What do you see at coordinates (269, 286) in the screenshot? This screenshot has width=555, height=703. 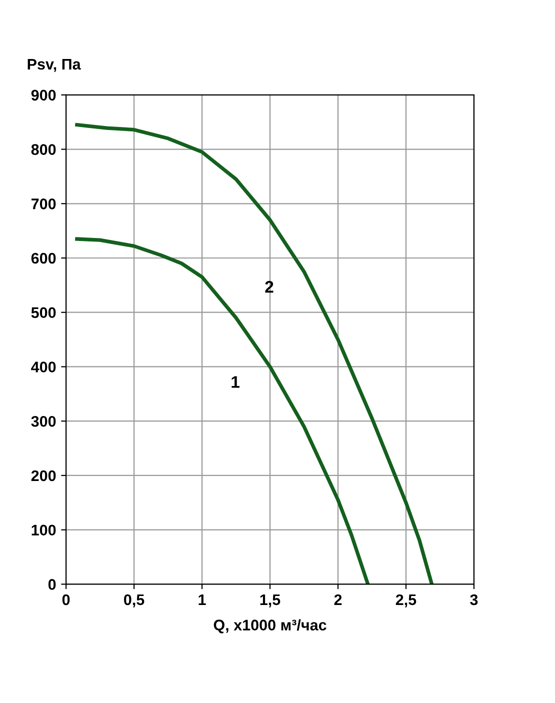 I see `series-label: 2` at bounding box center [269, 286].